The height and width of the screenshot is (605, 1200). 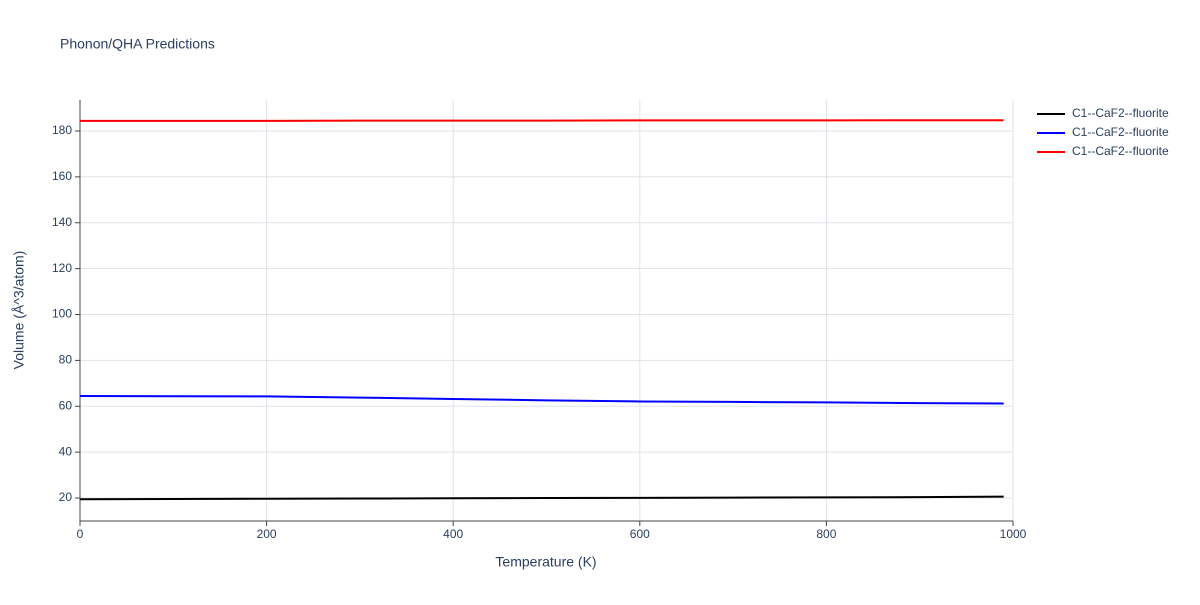 What do you see at coordinates (640, 534) in the screenshot?
I see `x-tick-label: 600` at bounding box center [640, 534].